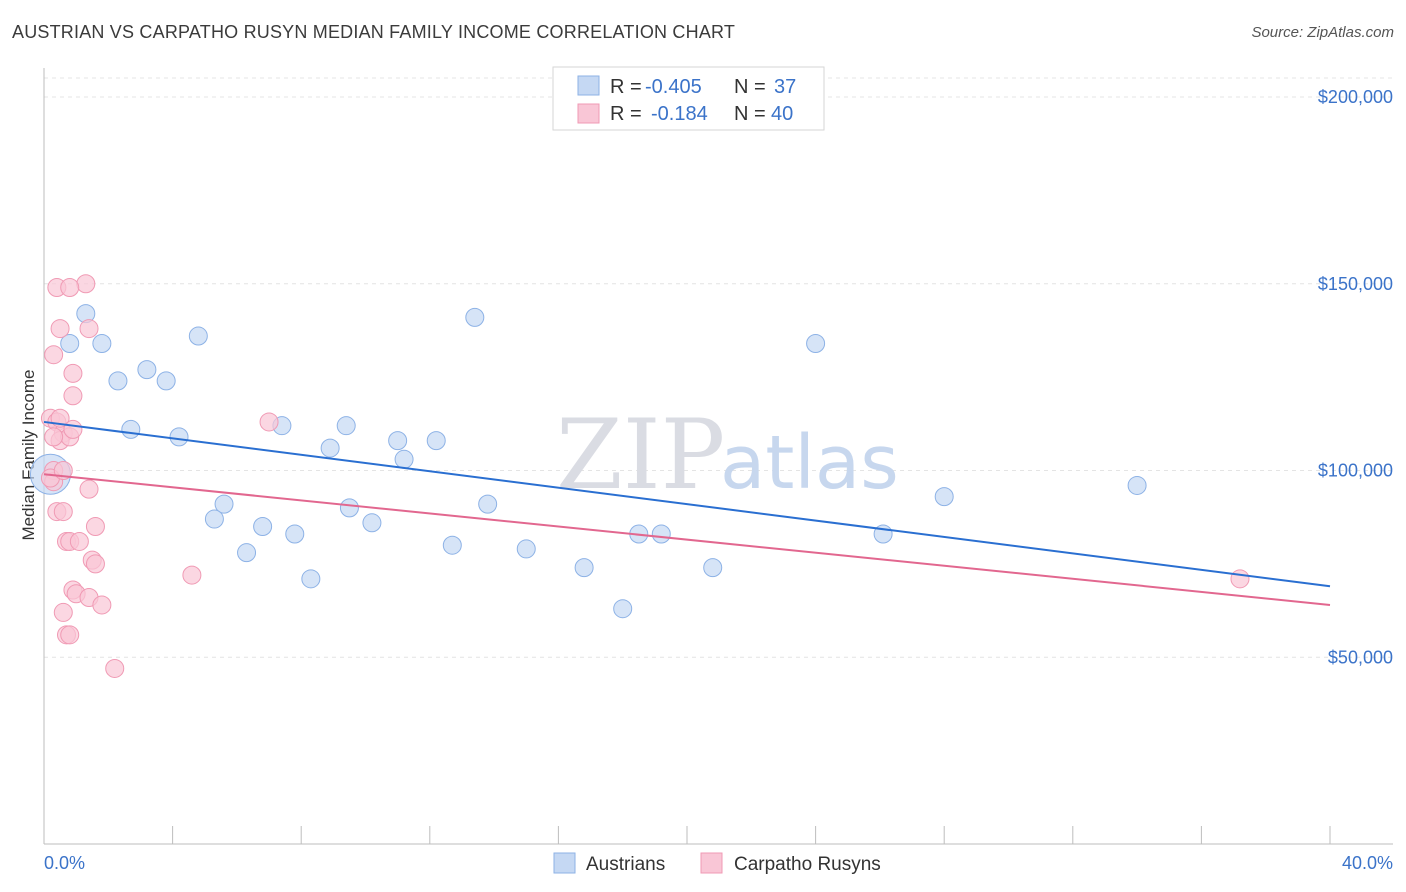 This screenshot has height=892, width=1406. Describe the element at coordinates (625, 864) in the screenshot. I see `bottom-legend-austrians: Austrians` at that location.